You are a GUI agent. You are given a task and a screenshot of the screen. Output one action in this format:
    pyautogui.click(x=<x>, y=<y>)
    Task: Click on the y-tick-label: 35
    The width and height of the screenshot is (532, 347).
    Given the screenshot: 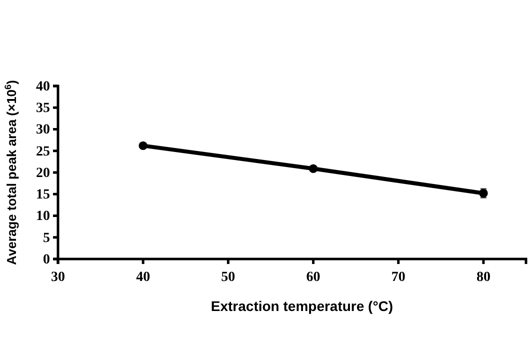 What is the action you would take?
    pyautogui.click(x=43, y=108)
    